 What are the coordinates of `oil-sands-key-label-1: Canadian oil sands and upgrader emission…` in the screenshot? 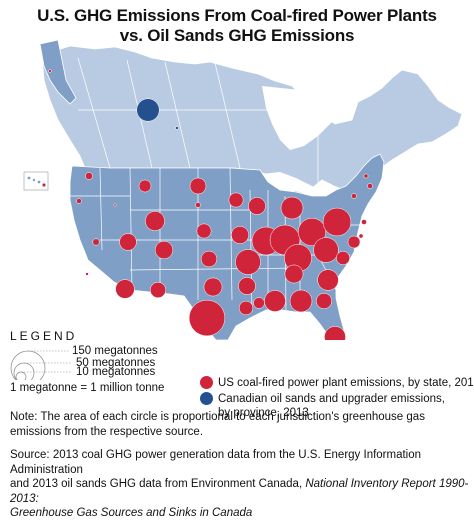 It's located at (331, 399).